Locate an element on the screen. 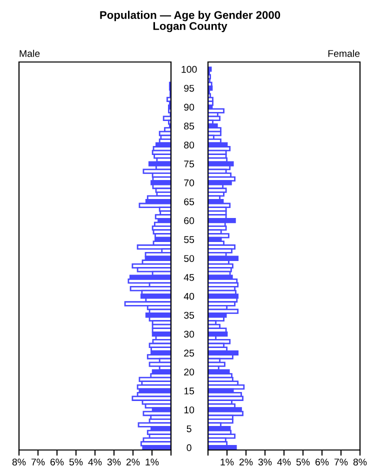  y-tick-label: 50 is located at coordinates (189, 258).